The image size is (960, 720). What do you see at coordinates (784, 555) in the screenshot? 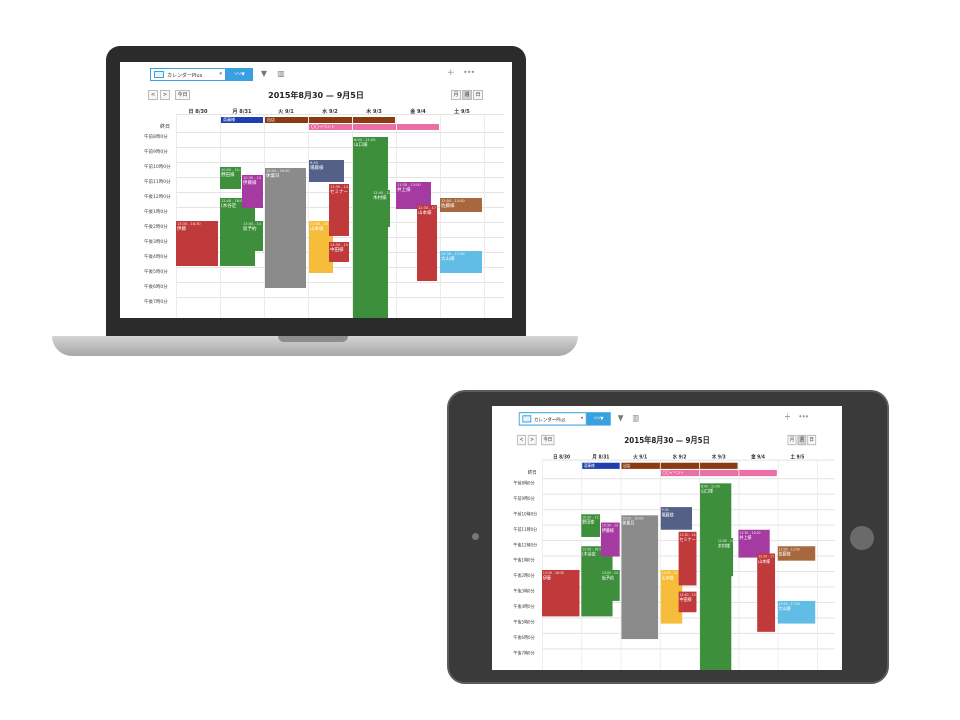
I see `event-title: 佐藤様` at bounding box center [784, 555].